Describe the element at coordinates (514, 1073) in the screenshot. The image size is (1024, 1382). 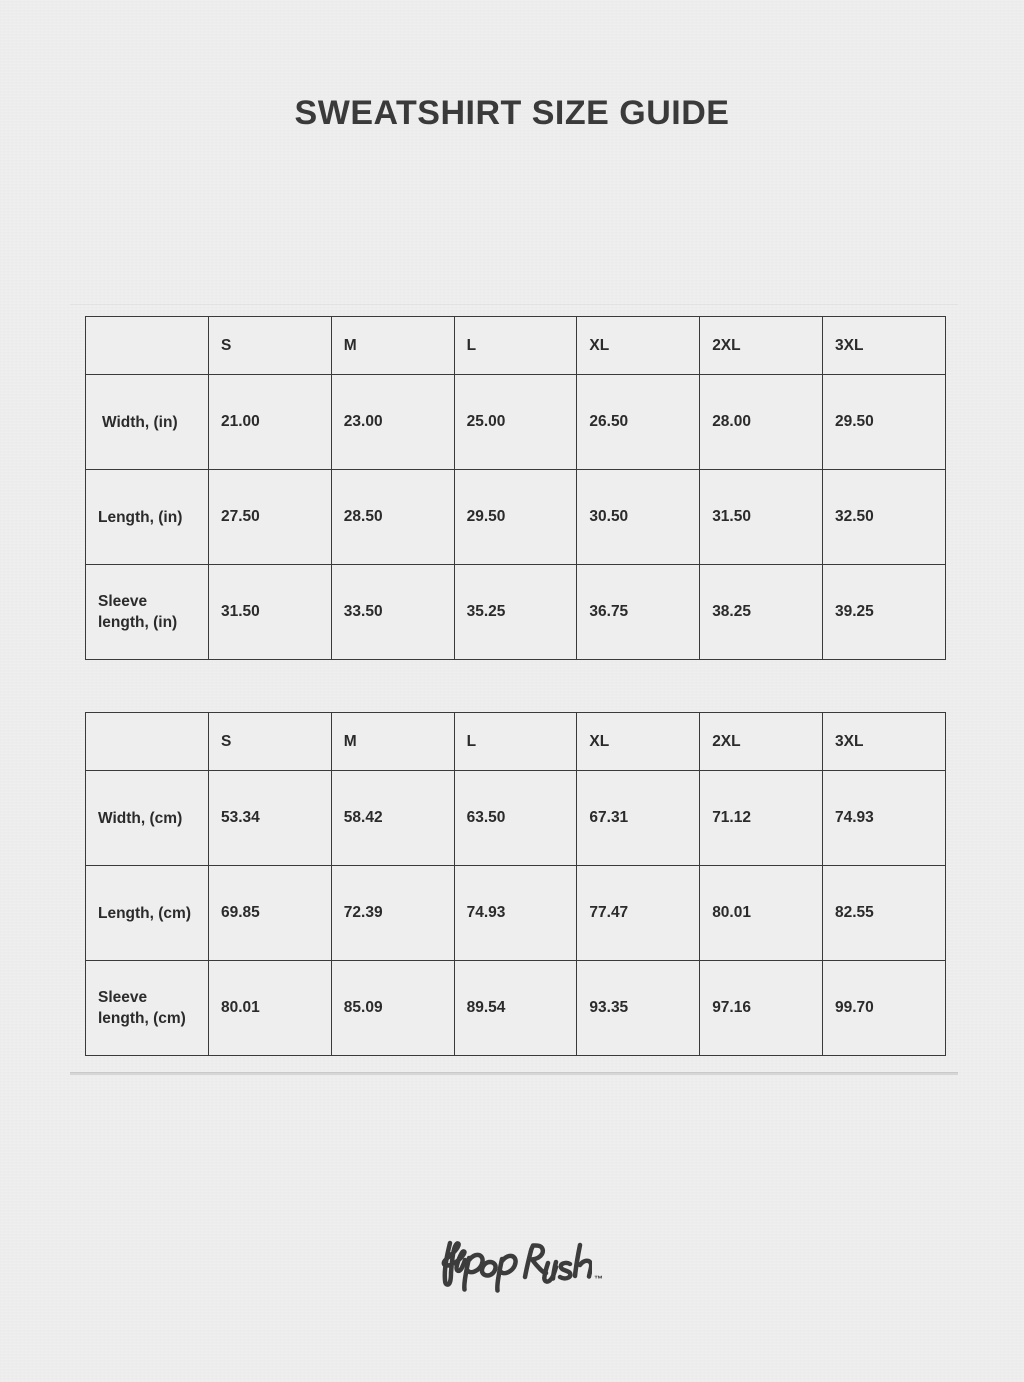
I see `divider-below-tables` at that location.